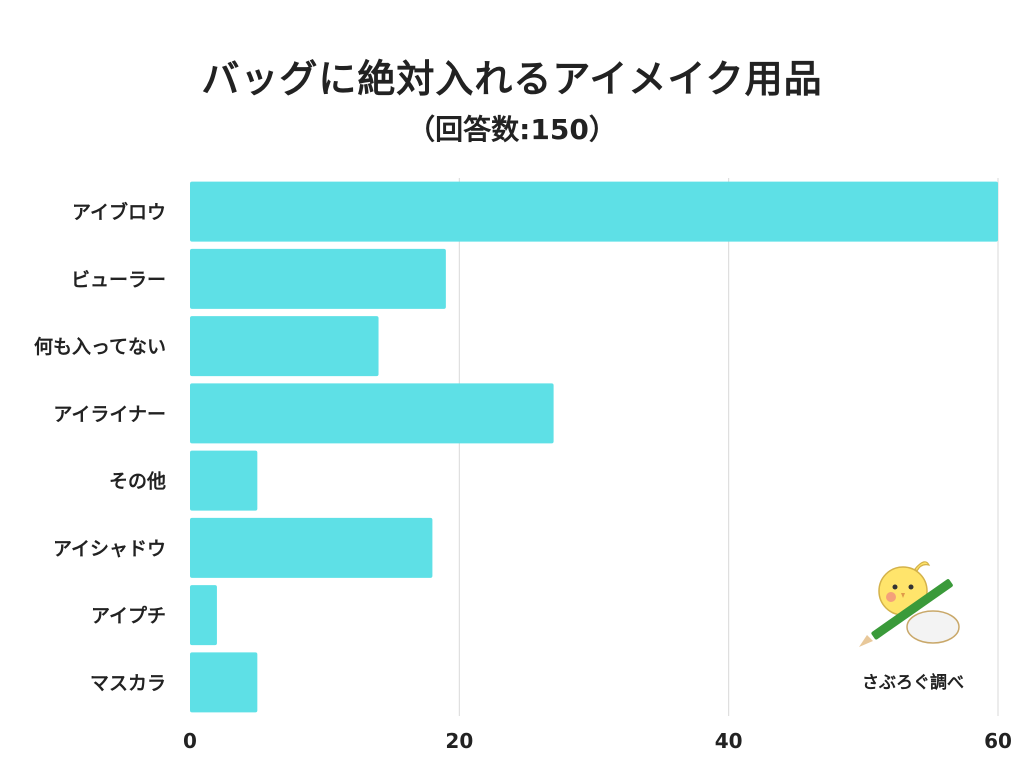 The image size is (1024, 768). What do you see at coordinates (913, 683) in the screenshot?
I see `credit-text: さぶろぐ調べ` at bounding box center [913, 683].